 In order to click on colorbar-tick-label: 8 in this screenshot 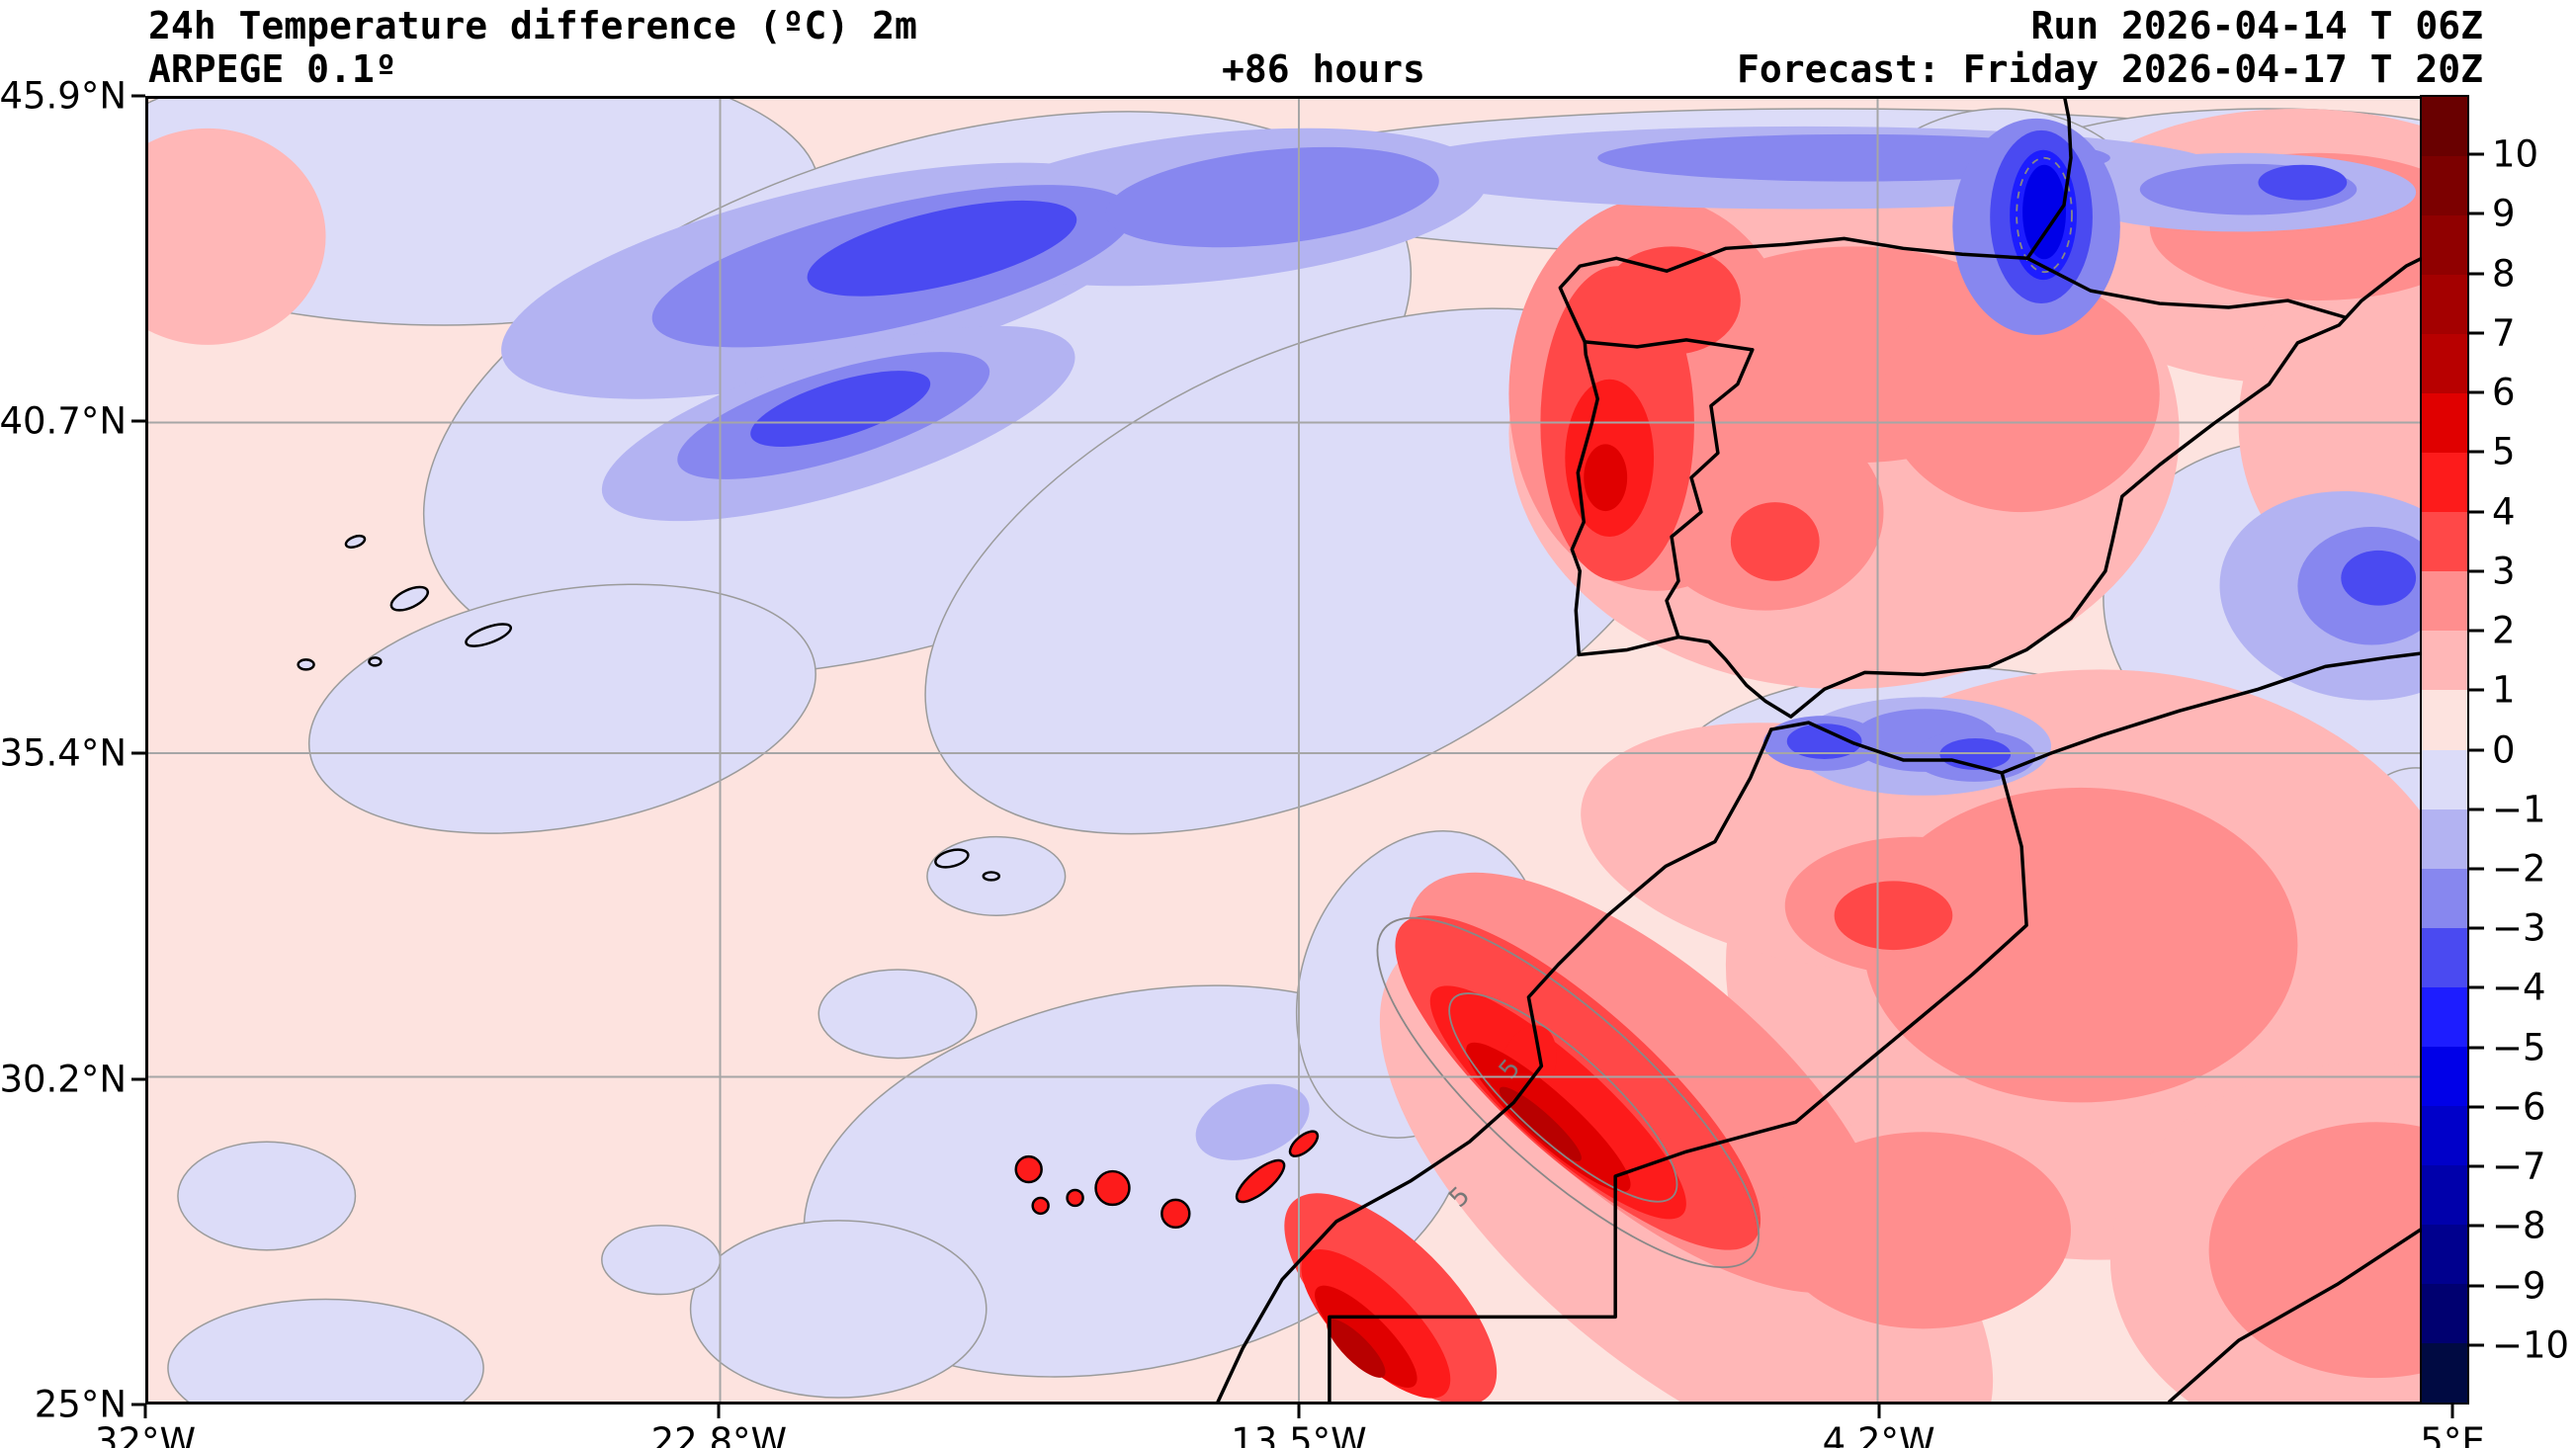, I will do `click(2504, 274)`.